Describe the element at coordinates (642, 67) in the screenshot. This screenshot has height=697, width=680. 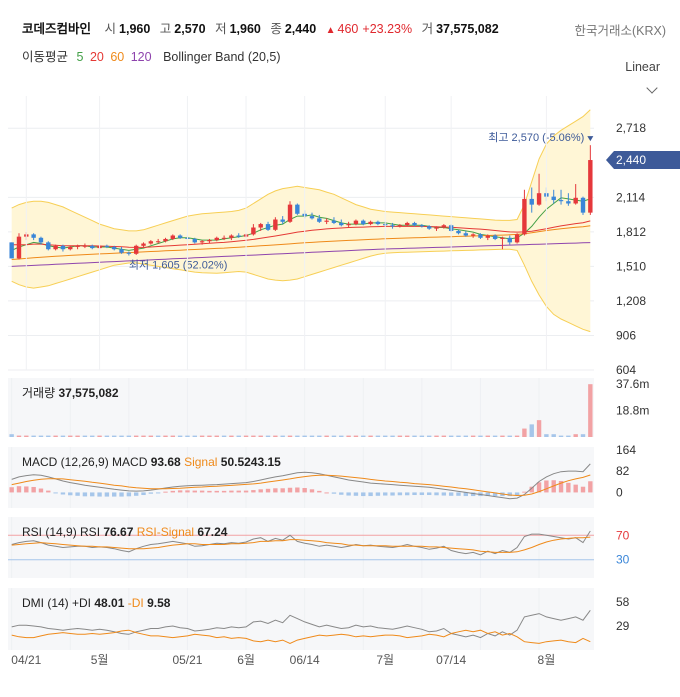
I see `scale-selector: Linear` at that location.